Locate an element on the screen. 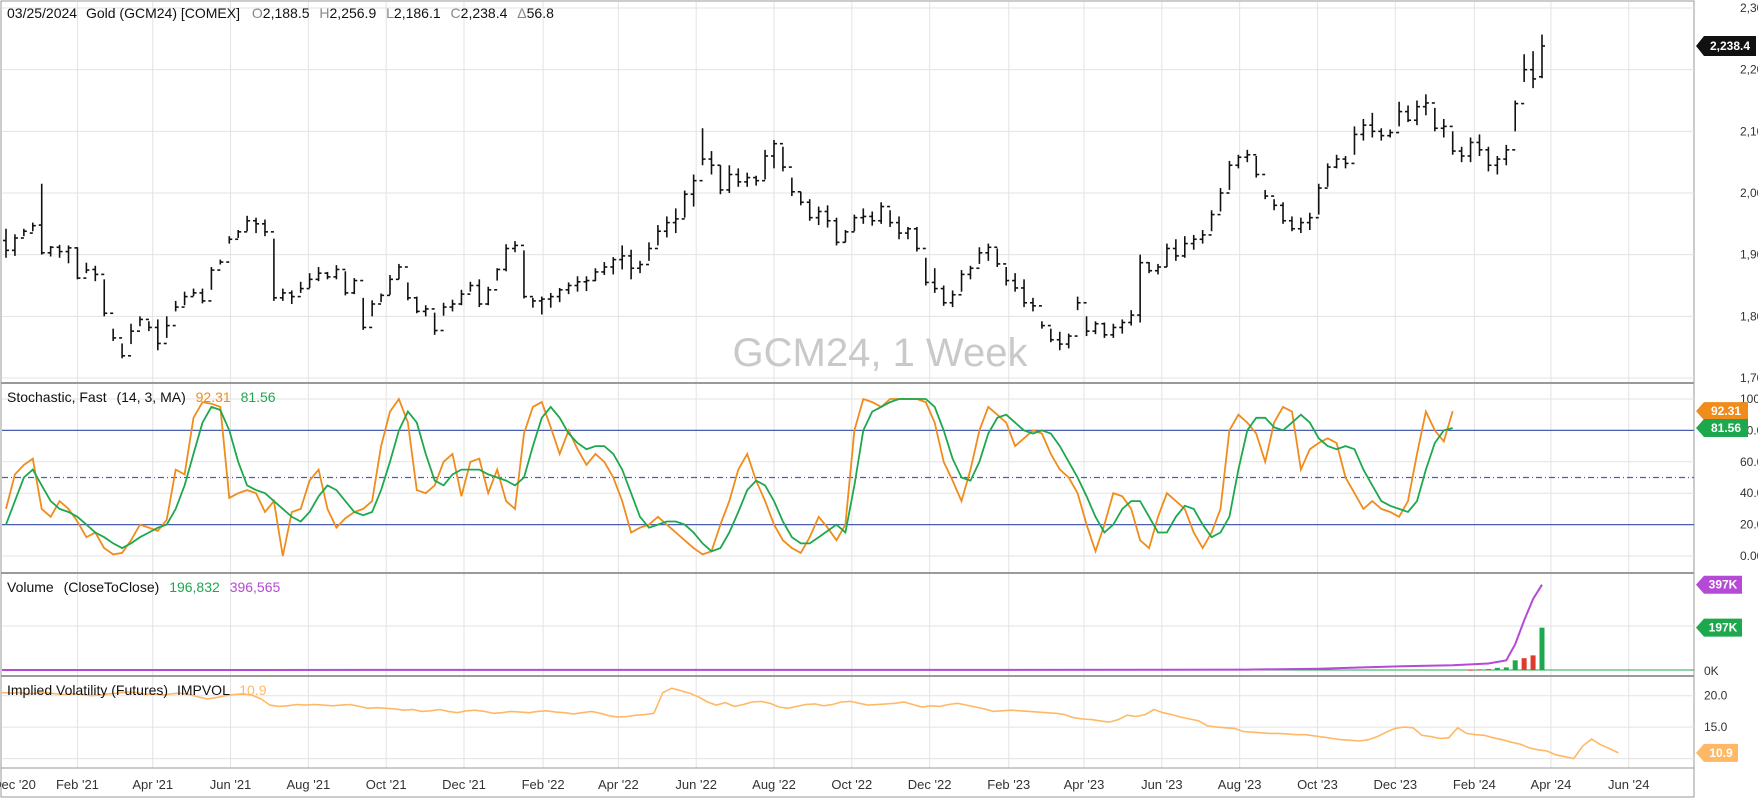 The height and width of the screenshot is (804, 1758). volume-badge-label: 197K is located at coordinates (1723, 628).